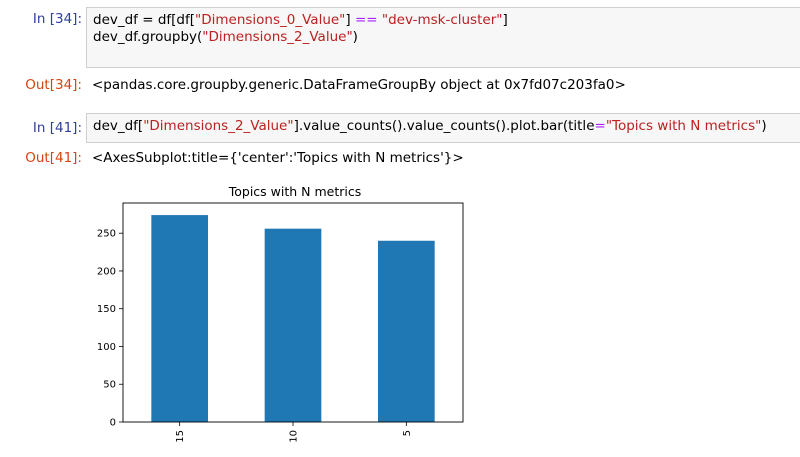 This screenshot has width=800, height=457. Describe the element at coordinates (106, 347) in the screenshot. I see `y-tick-label: 100` at that location.